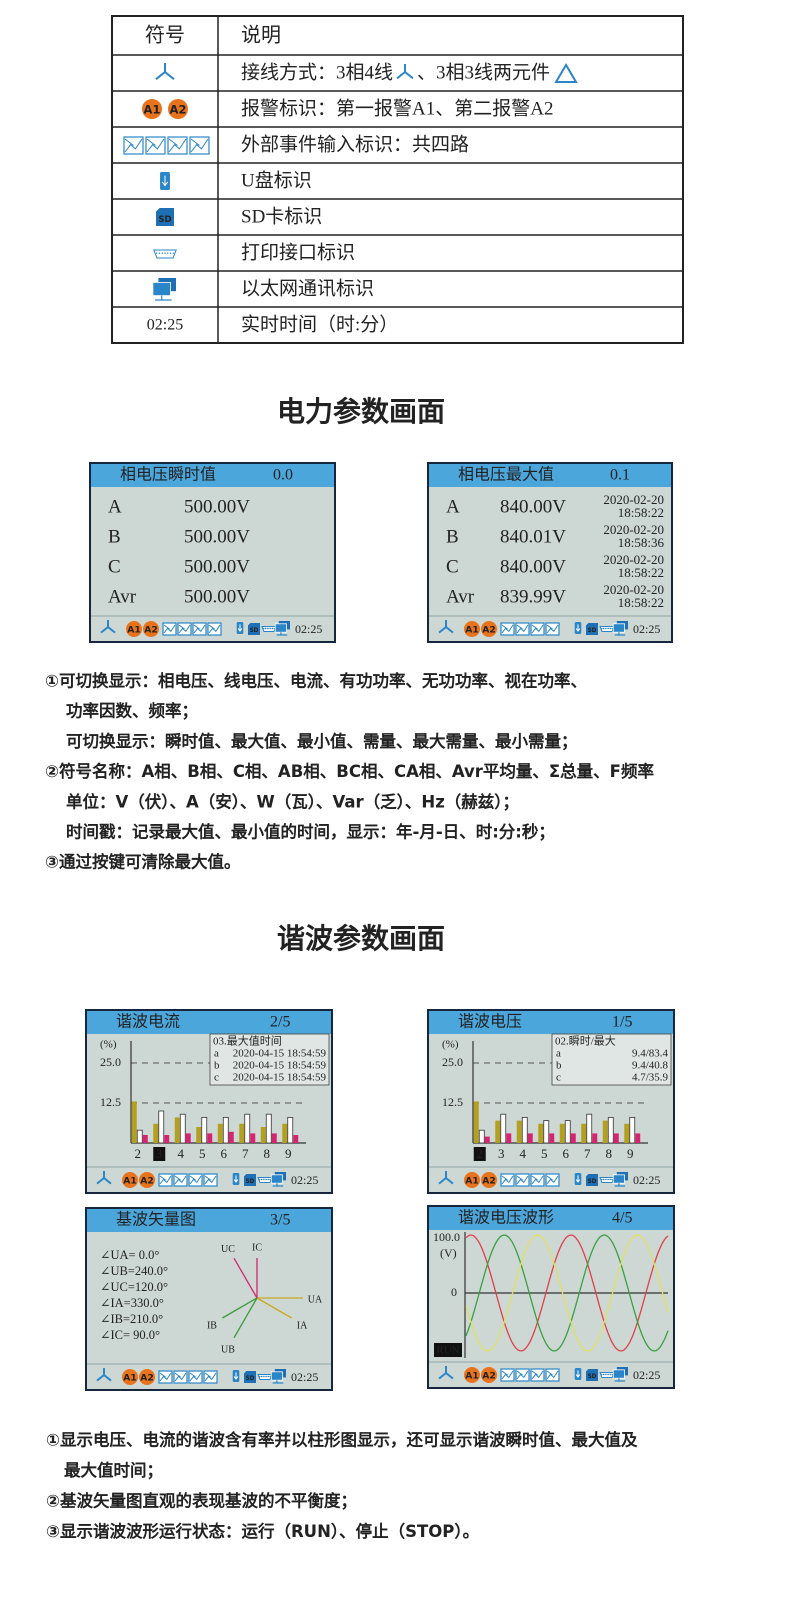 This screenshot has width=801, height=1600. I want to click on table-text: 以太网通讯标识, so click(307, 288).